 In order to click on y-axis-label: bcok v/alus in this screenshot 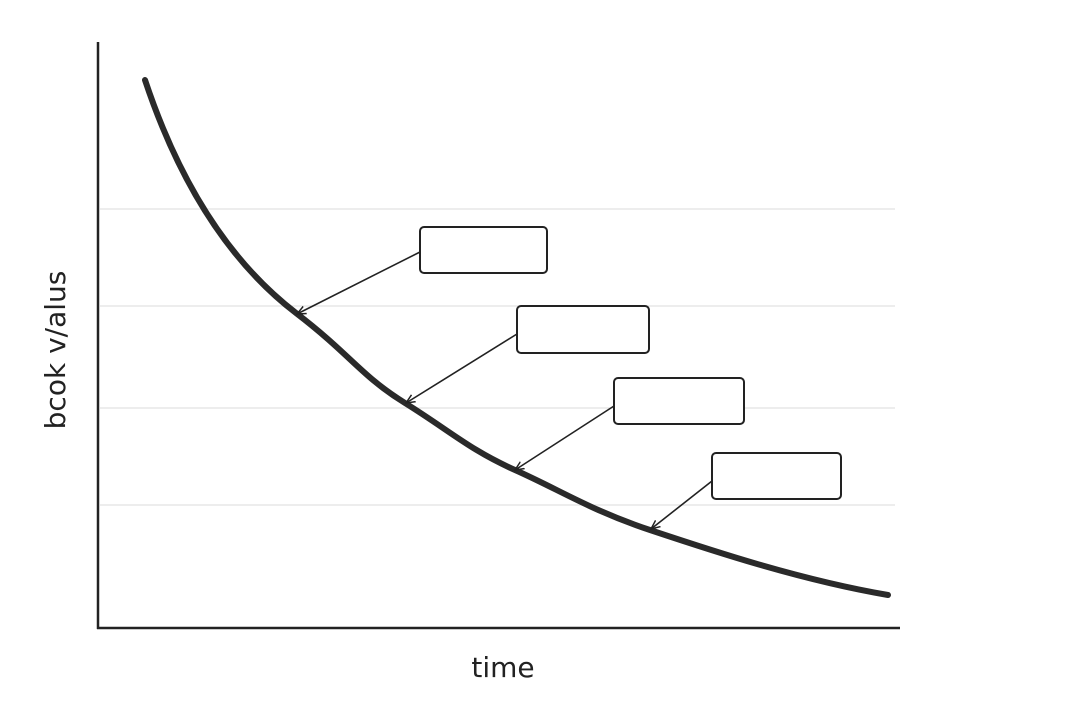, I will do `click(55, 350)`.